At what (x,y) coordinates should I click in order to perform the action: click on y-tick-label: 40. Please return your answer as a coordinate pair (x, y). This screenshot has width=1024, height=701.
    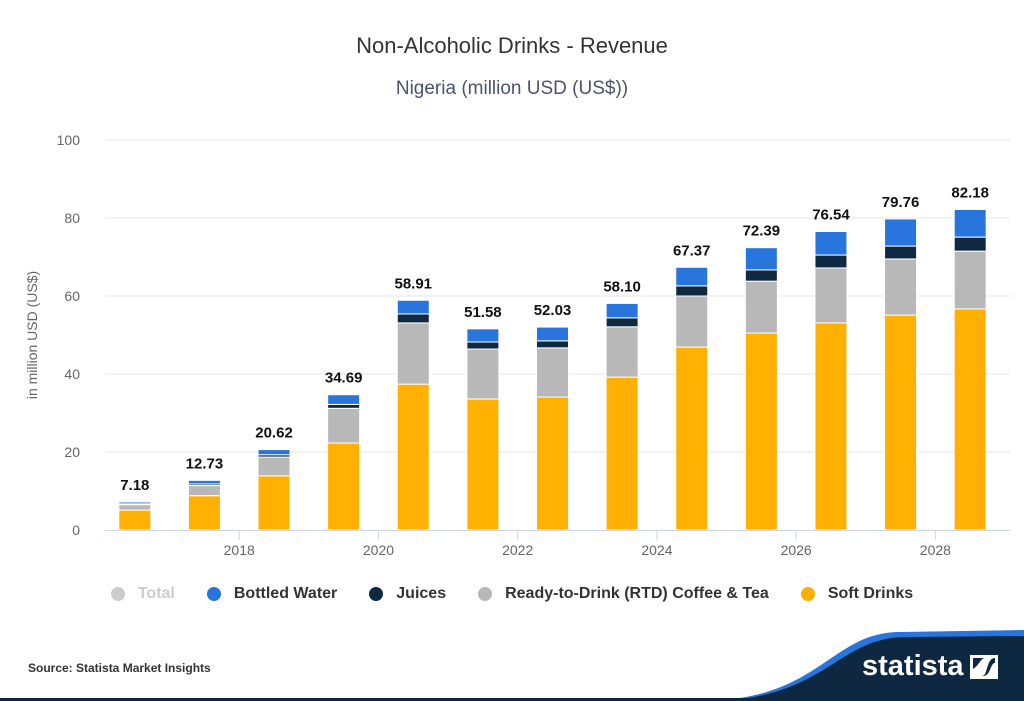
    Looking at the image, I should click on (72, 374).